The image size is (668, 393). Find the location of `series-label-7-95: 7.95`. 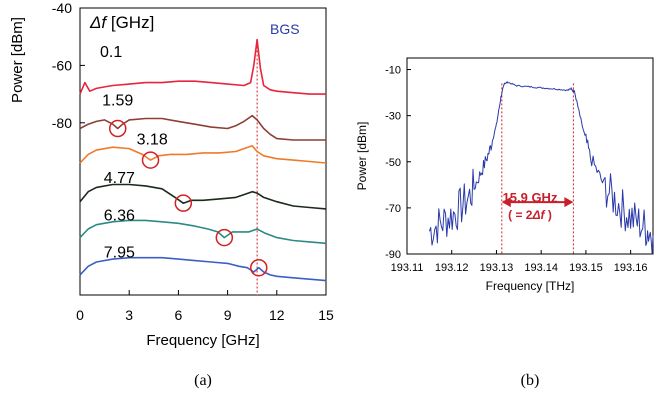

series-label-7-95: 7.95 is located at coordinates (119, 253).